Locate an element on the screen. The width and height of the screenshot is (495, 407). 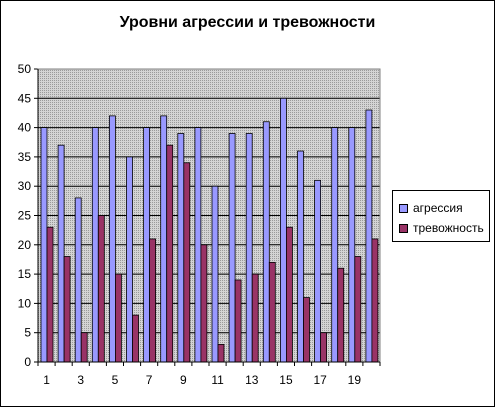
legend-item-aggression: агрессия is located at coordinates (431, 208).